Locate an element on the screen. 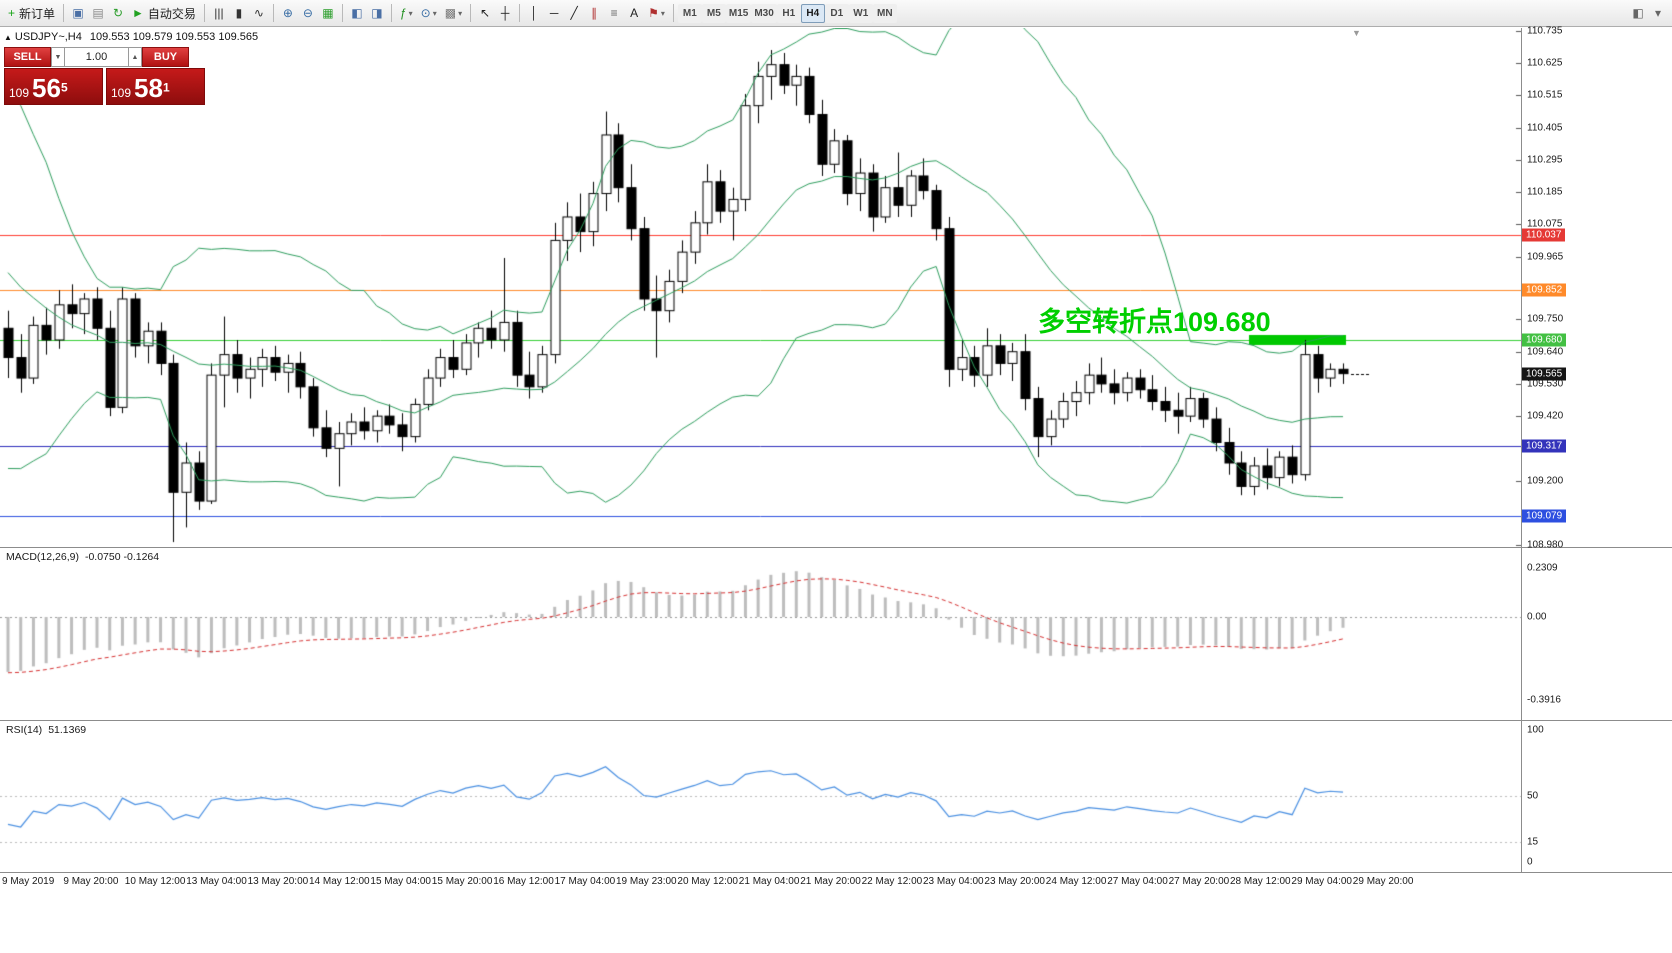 This screenshot has width=1672, height=953. sell-button: SELL is located at coordinates (27, 57).